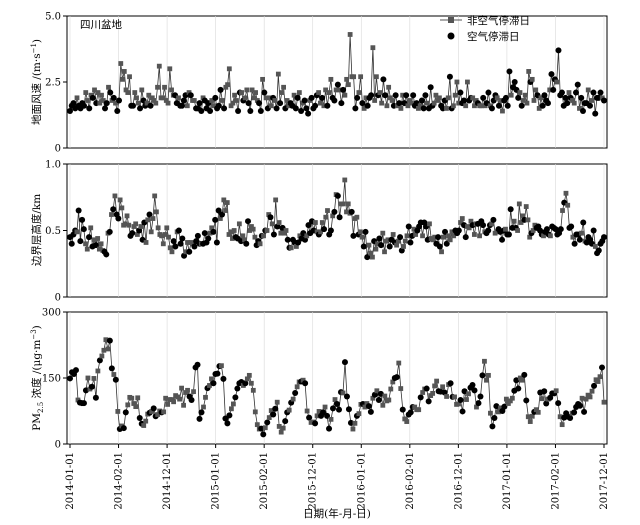 Image resolution: width=640 pixels, height=525 pixels. I want to click on y-axis-label-sub: 2.5, so click(41, 407).